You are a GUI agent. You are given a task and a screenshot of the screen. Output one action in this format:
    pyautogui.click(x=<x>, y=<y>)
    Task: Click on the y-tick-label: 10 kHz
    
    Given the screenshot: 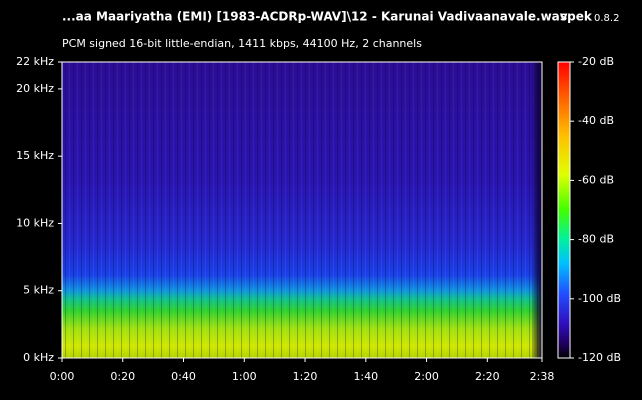 What is the action you would take?
    pyautogui.click(x=35, y=222)
    